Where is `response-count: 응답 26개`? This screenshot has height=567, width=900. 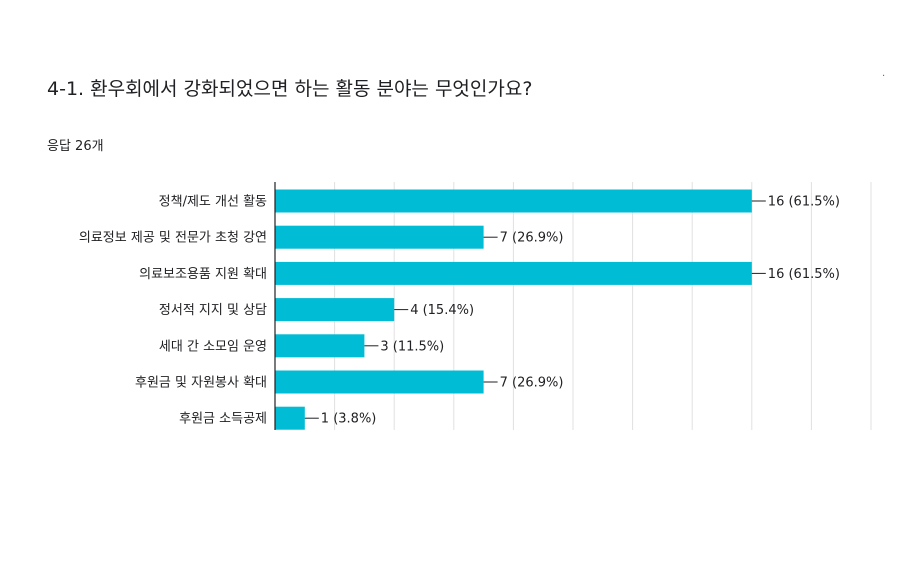 response-count: 응답 26개 is located at coordinates (75, 146).